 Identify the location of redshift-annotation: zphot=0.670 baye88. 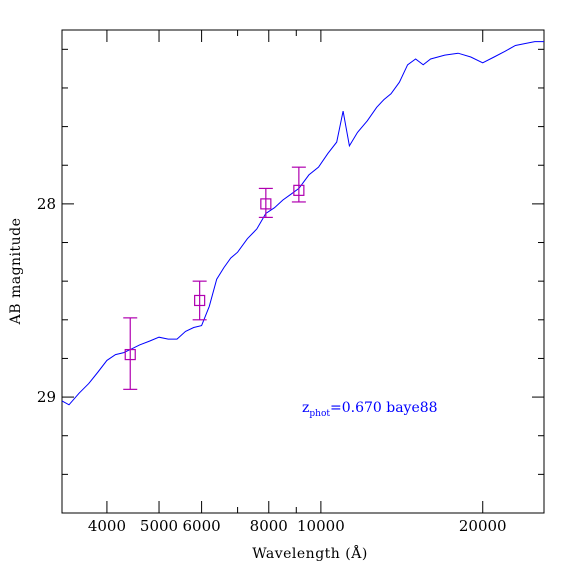
(370, 409).